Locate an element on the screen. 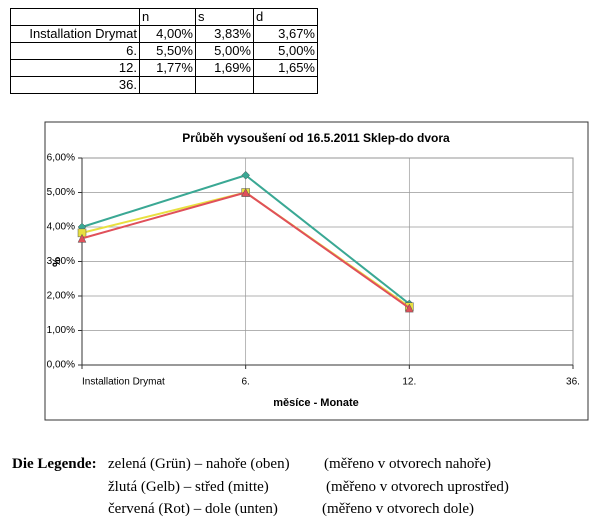 The width and height of the screenshot is (600, 525). x-tick-label: 36. is located at coordinates (573, 382).